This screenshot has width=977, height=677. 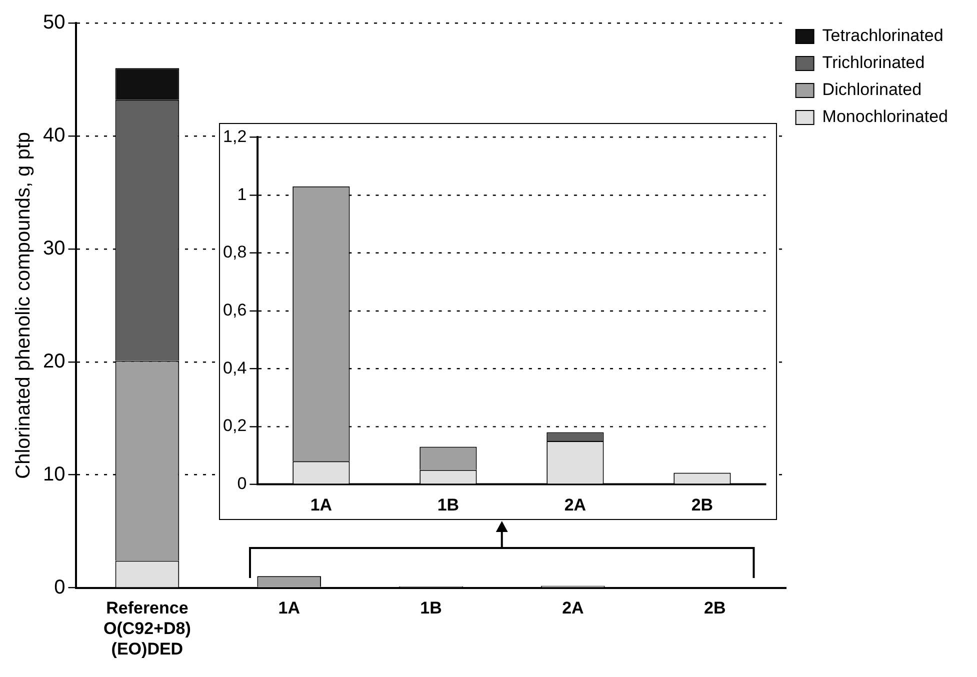 I want to click on y-tick-label: 1, so click(x=242, y=194).